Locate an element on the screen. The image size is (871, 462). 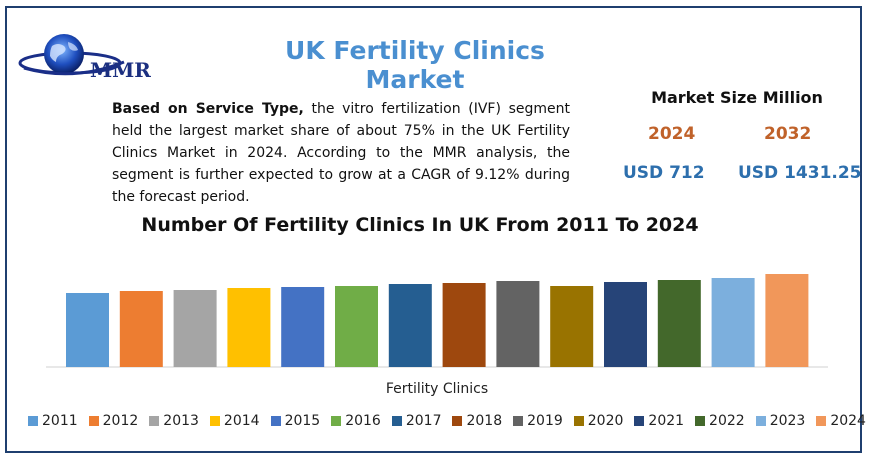
market-size-title: Market Size Million is located at coordinates (737, 97).